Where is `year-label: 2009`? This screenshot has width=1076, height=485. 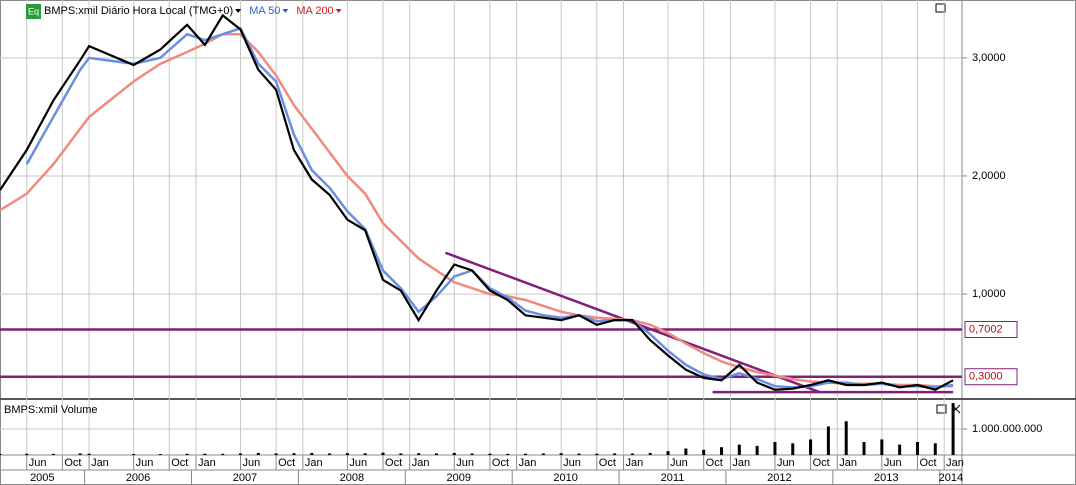 year-label: 2009 is located at coordinates (458, 478).